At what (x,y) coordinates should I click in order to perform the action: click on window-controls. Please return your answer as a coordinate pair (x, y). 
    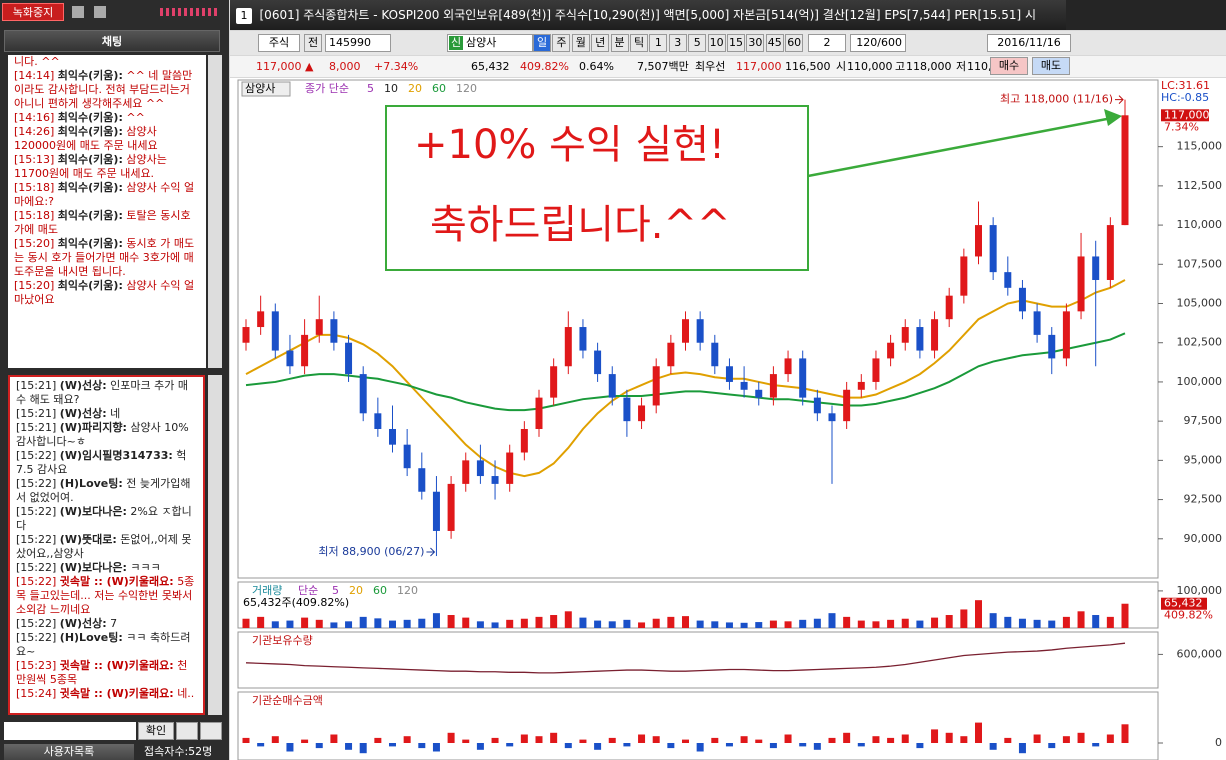
    Looking at the image, I should click on (1146, 15).